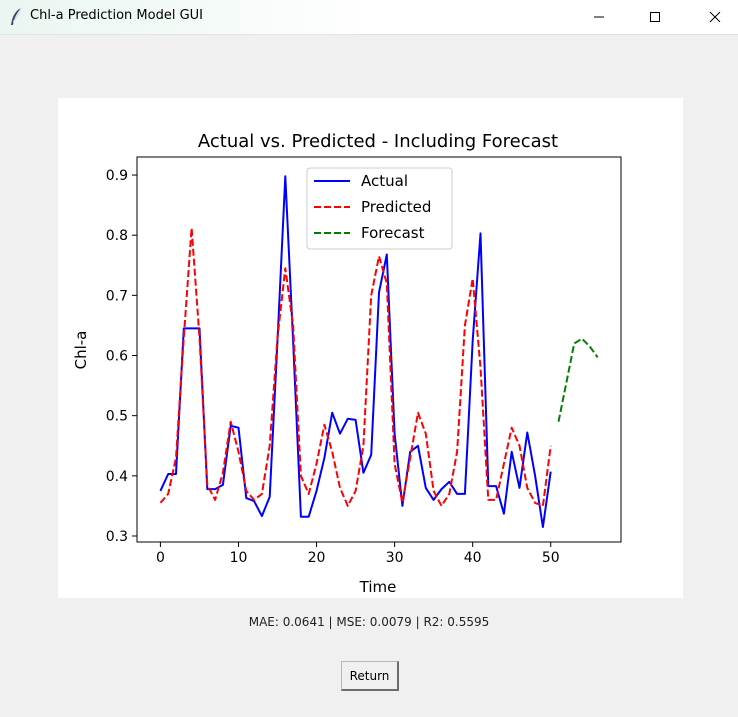  What do you see at coordinates (317, 558) in the screenshot?
I see `x-tick-label: 20` at bounding box center [317, 558].